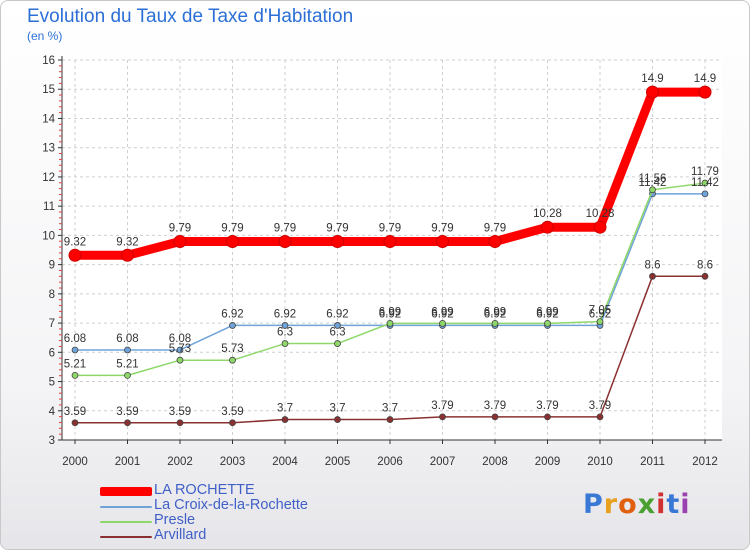 This screenshot has width=750, height=550. I want to click on y-tick-label: 16, so click(48, 61).